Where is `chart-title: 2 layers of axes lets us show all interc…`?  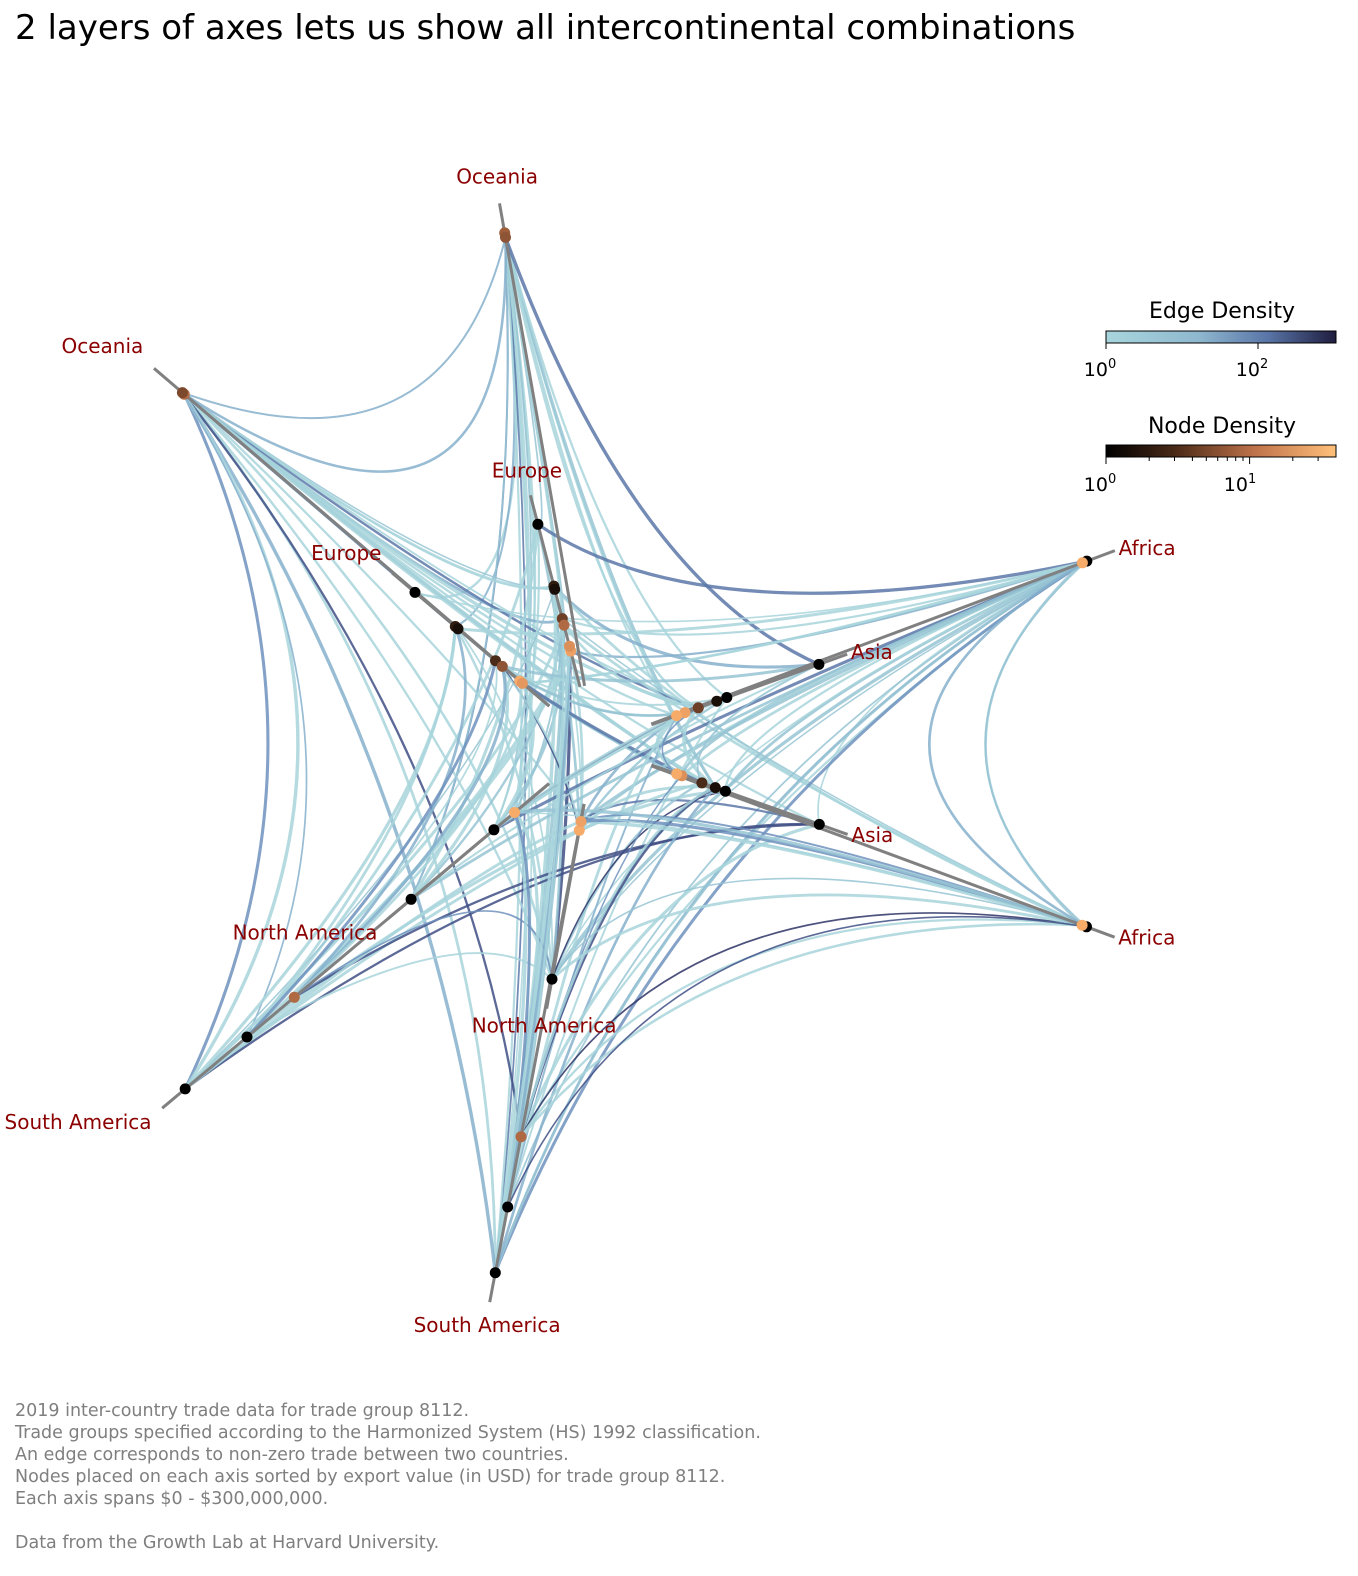 chart-title: 2 layers of axes lets us show all interc… is located at coordinates (545, 28).